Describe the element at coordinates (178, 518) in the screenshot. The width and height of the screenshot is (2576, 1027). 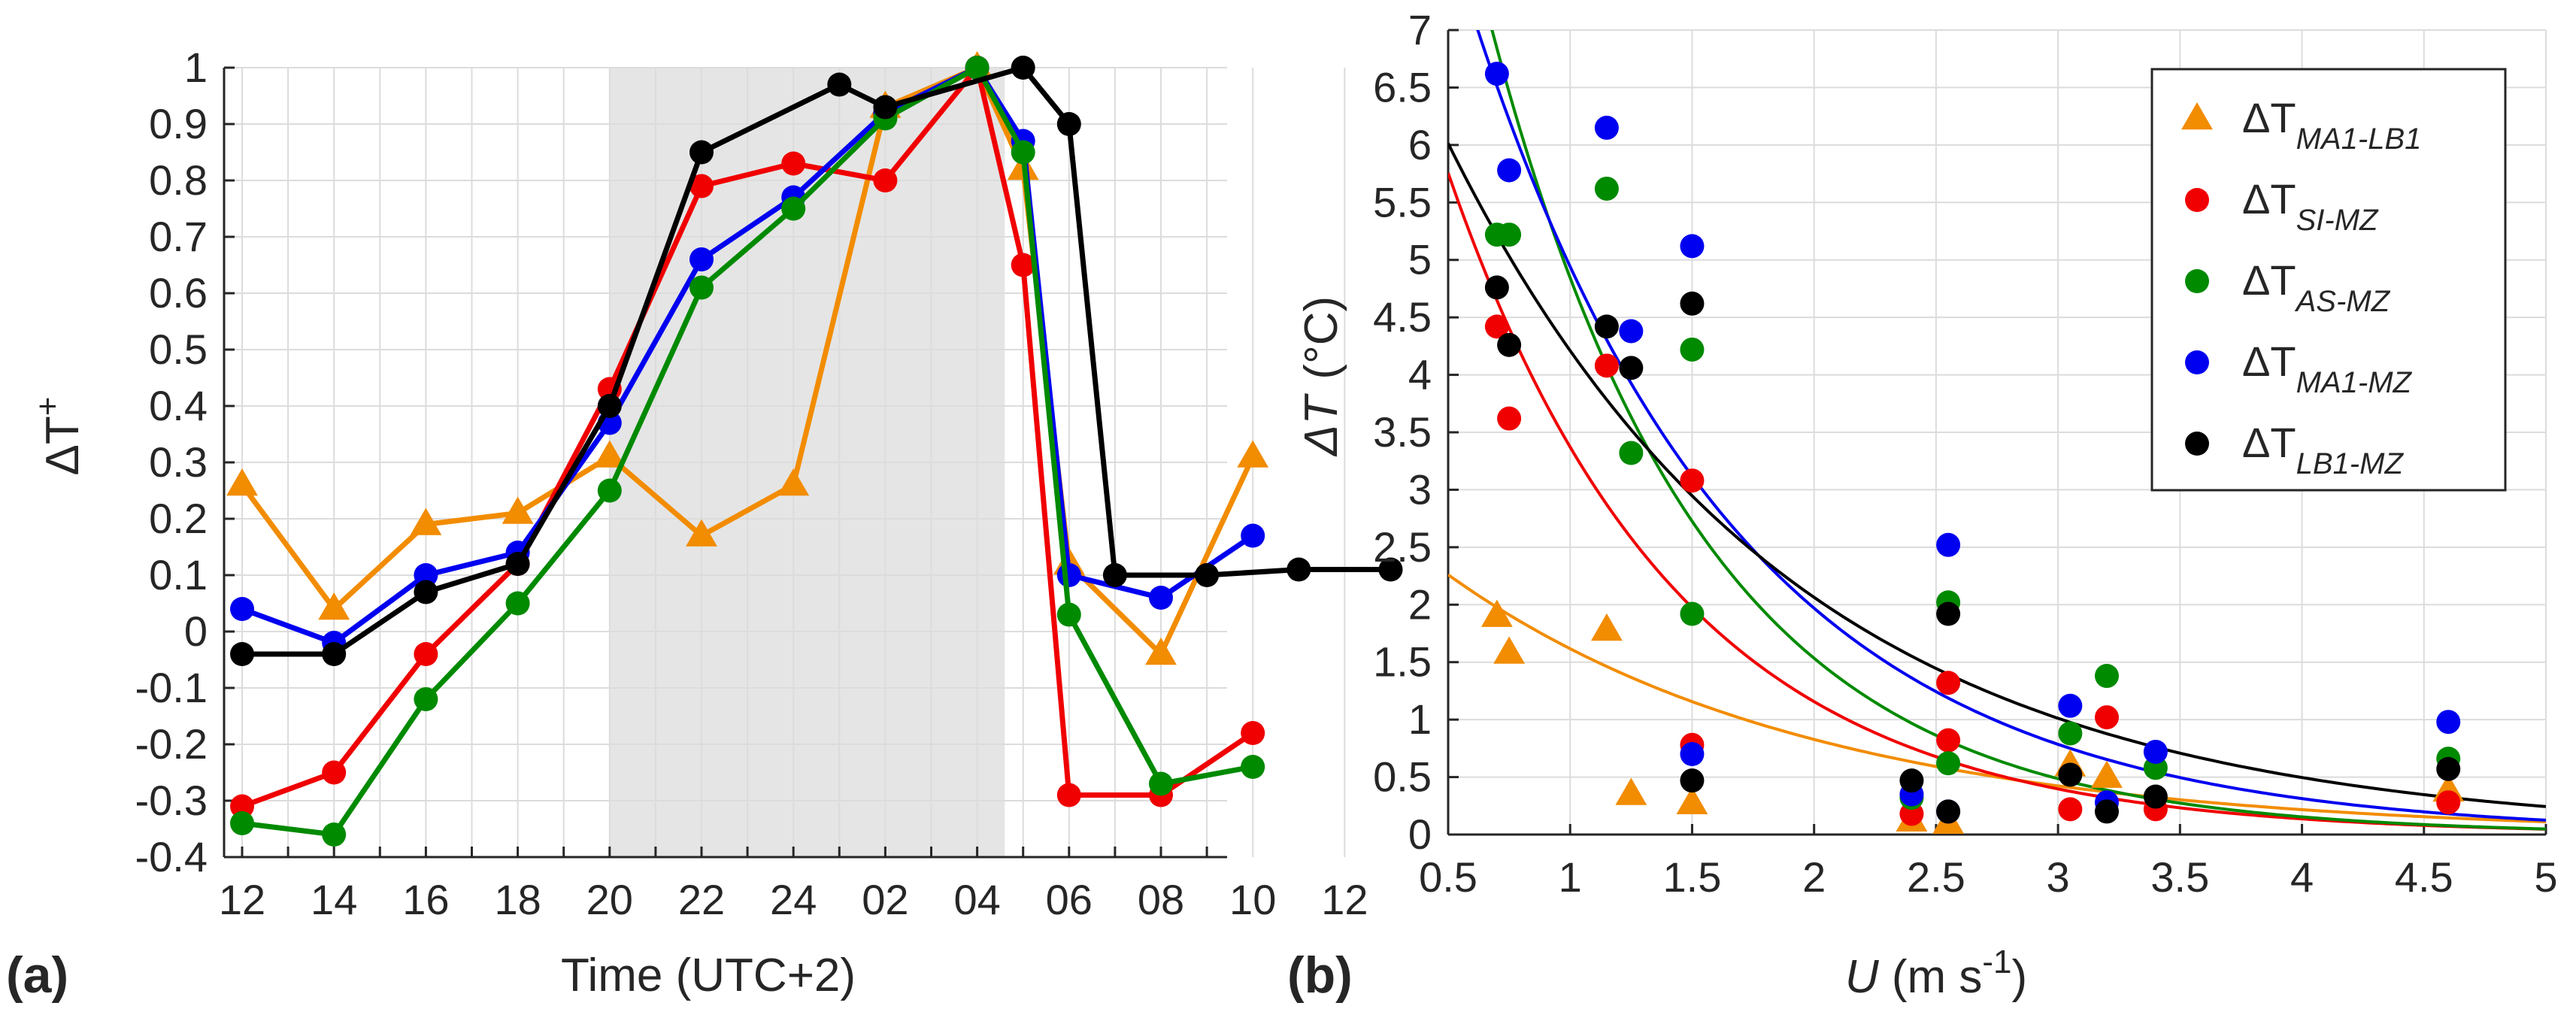
I see `panel-a-y-tick-label: 0.2` at that location.